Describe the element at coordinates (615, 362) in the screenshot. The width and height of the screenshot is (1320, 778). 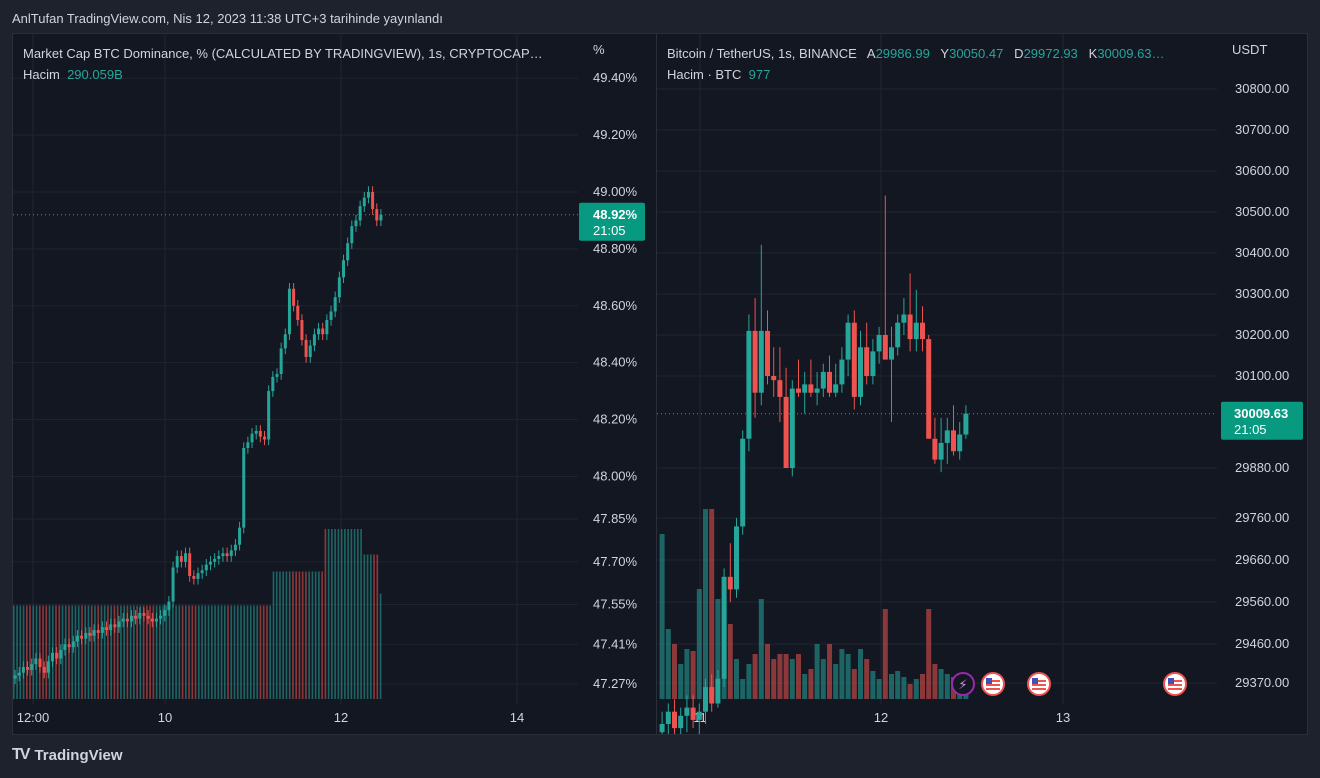
I see `y-tick-label: 48.40%` at that location.